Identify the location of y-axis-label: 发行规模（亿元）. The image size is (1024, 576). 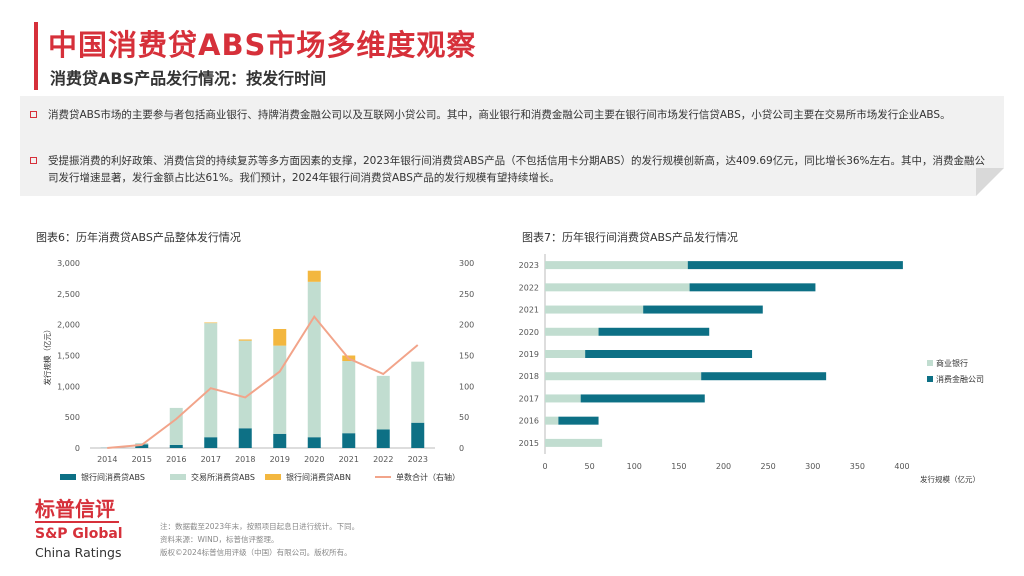
(47, 356).